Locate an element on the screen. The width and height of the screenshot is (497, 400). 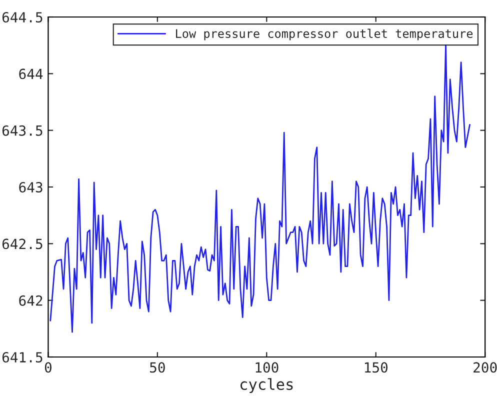
legend-label: Low pressure compressor outlet temperature is located at coordinates (324, 34).